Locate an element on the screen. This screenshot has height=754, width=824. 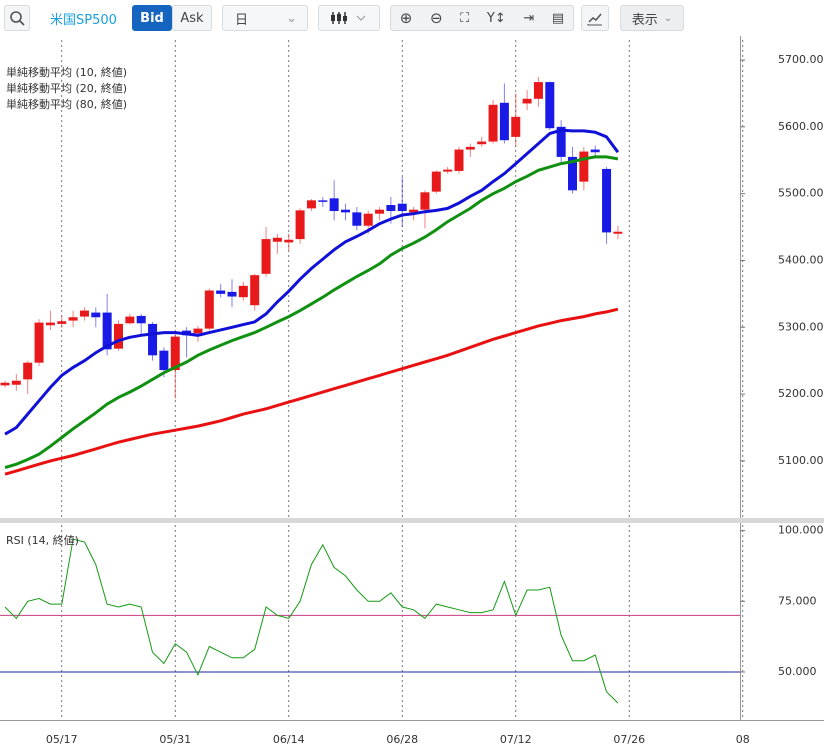
y-tick-label: 75.000 is located at coordinates (797, 600).